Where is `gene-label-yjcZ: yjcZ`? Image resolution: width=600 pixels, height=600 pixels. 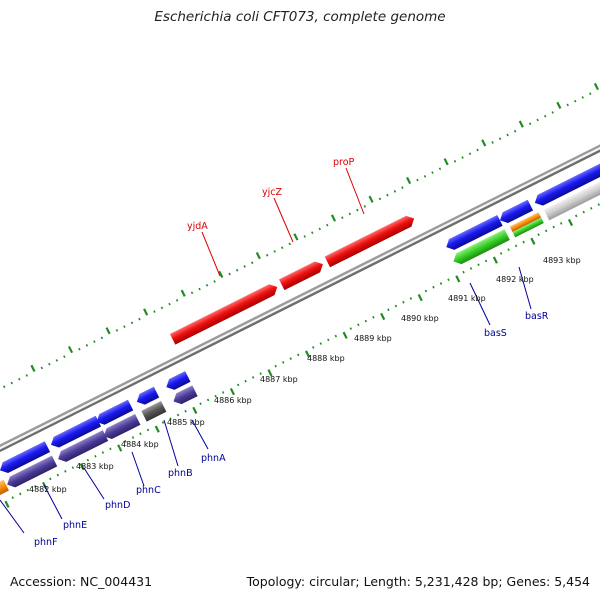 gene-label-yjcZ: yjcZ is located at coordinates (272, 192).